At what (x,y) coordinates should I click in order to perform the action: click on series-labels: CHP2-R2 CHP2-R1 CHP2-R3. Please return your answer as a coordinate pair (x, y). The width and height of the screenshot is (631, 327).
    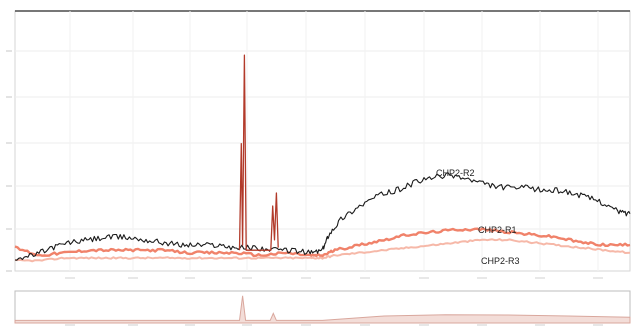
    Looking at the image, I should click on (478, 217).